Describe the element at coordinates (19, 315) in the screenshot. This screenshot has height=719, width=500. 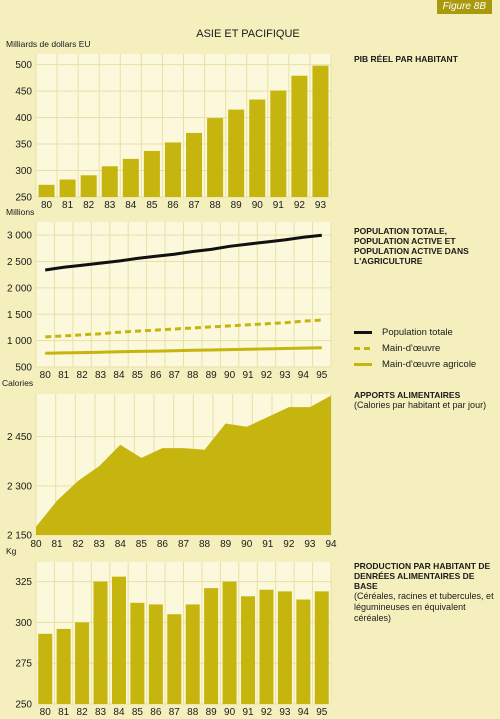
I see `chart2-ytick-label: 1 500` at that location.